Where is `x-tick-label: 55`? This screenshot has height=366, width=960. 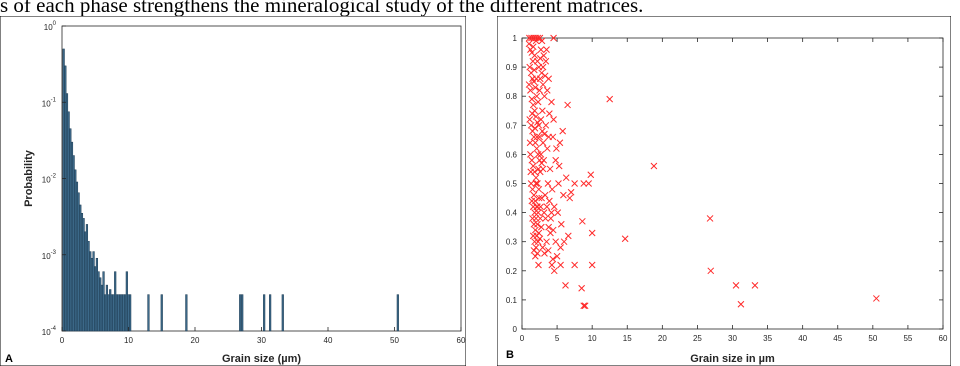
x-tick-label: 55 is located at coordinates (907, 338).